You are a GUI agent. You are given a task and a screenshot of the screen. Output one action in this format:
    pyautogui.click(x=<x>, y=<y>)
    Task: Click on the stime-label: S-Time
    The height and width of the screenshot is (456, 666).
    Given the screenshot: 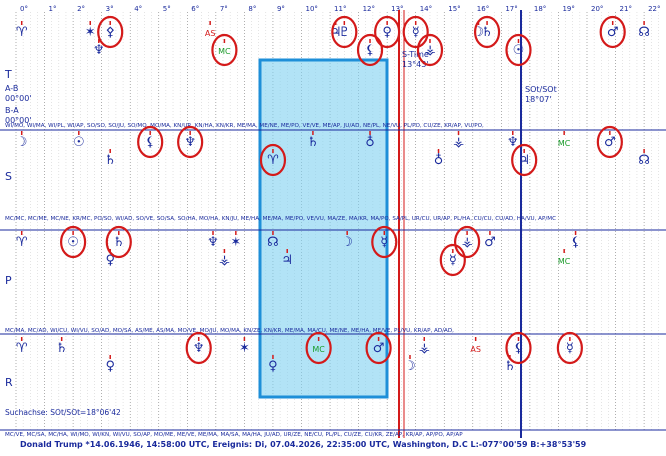 What is the action you would take?
    pyautogui.click(x=415, y=54)
    